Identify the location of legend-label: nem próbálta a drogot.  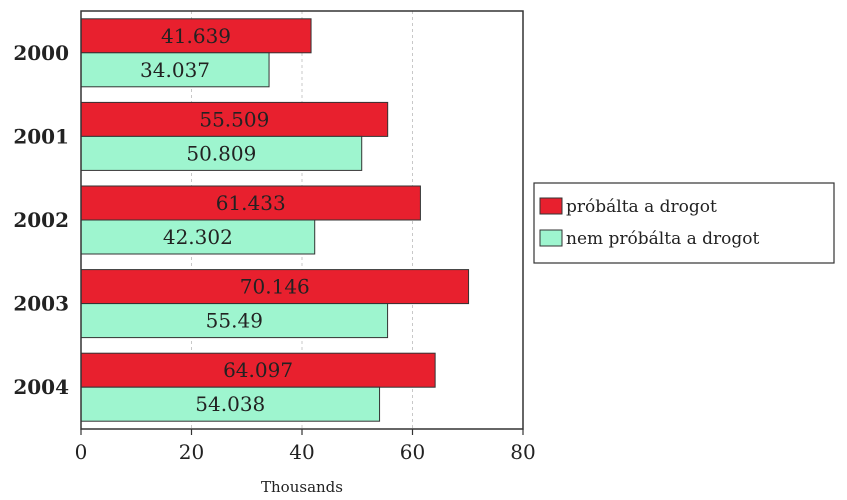
(663, 239).